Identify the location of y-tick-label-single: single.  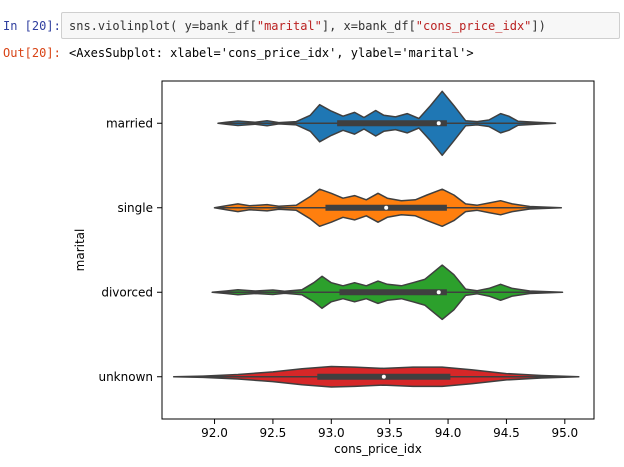
(135, 208).